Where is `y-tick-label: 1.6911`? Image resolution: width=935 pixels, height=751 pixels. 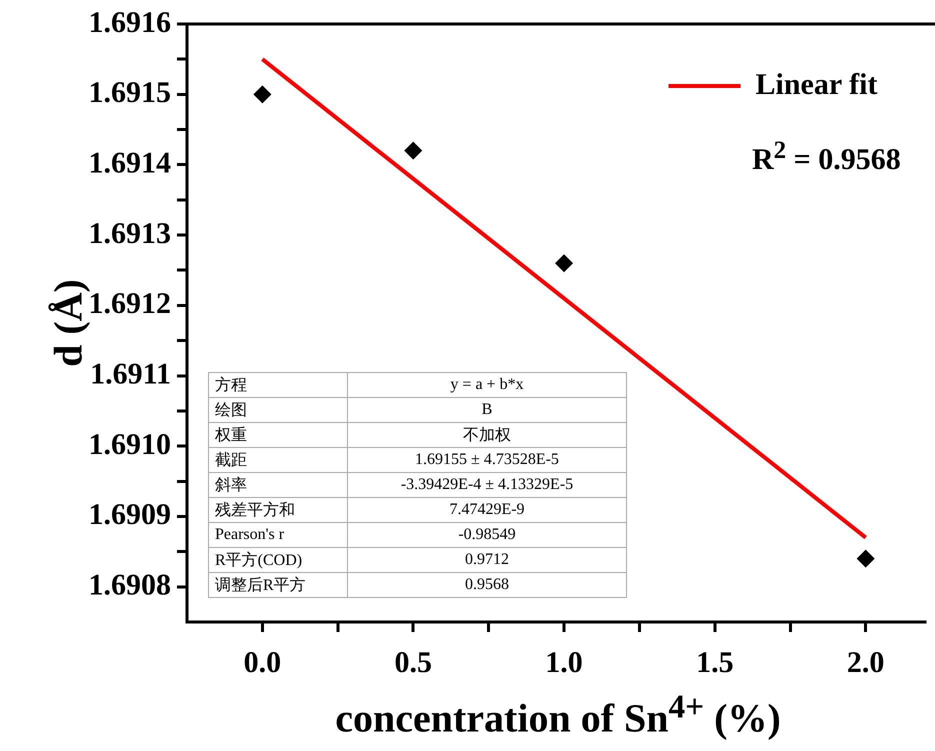
y-tick-label: 1.6911 is located at coordinates (130, 374).